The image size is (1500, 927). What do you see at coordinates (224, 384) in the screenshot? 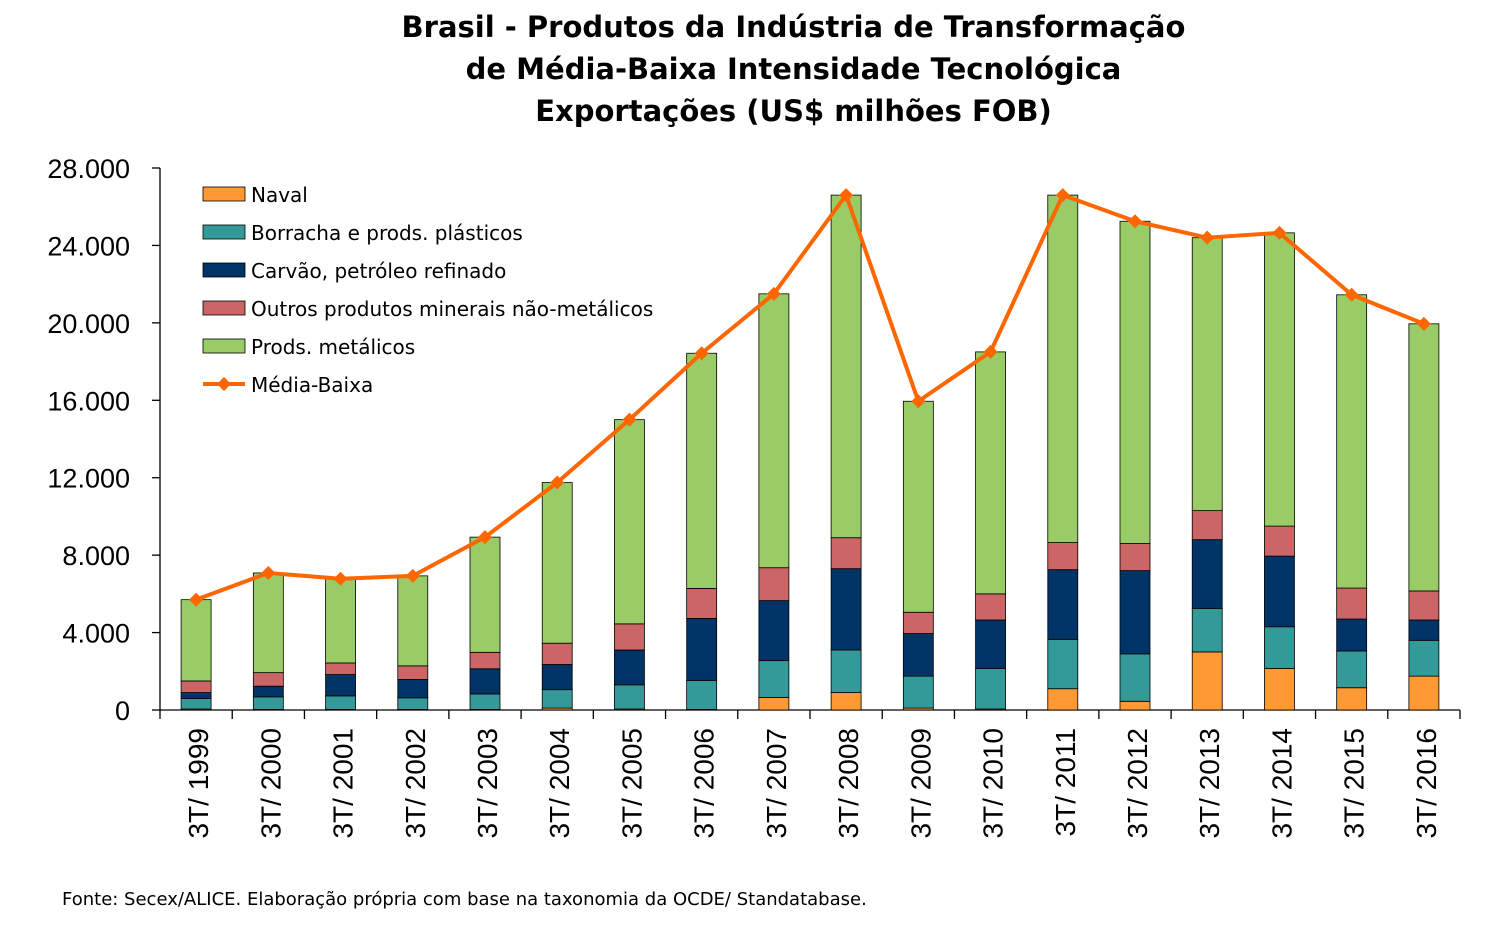
I see `legend-line-marker` at bounding box center [224, 384].